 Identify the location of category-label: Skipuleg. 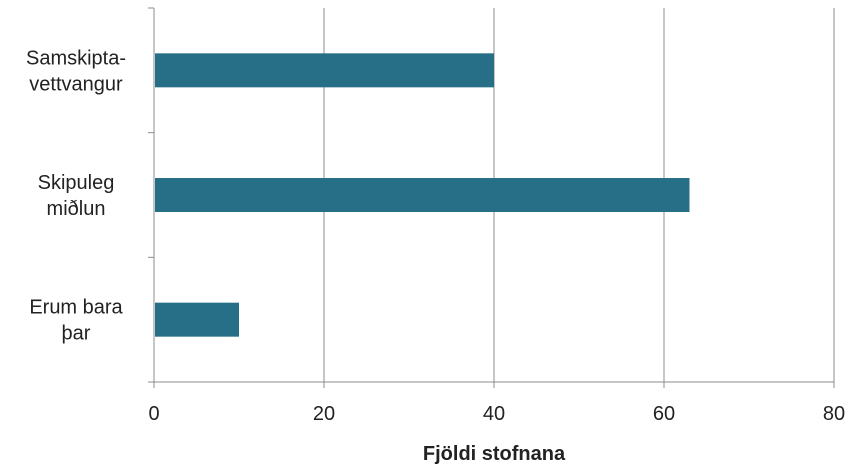
(76, 183).